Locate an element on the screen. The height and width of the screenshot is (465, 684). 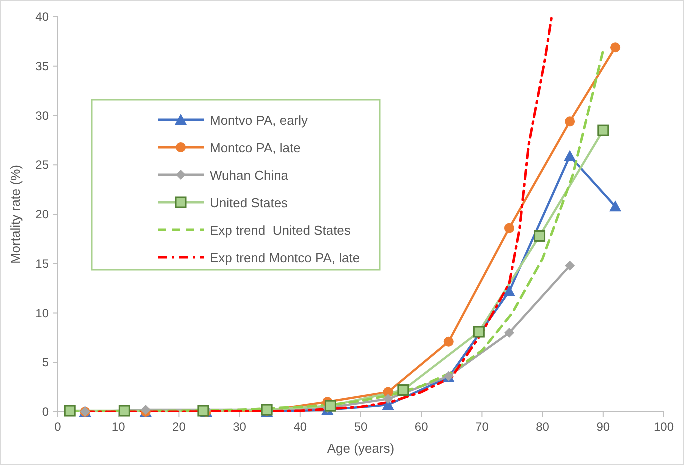
x-axis-title: Age (years) is located at coordinates (361, 448).